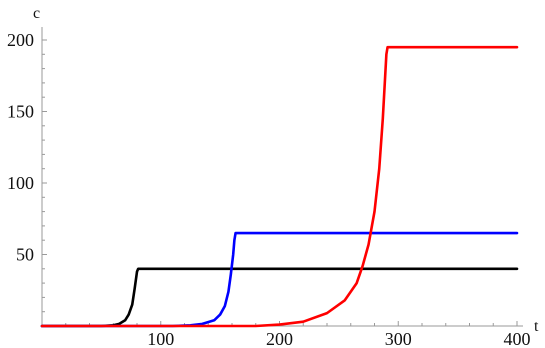  I want to click on y-tick-label: 150, so click(20, 112).